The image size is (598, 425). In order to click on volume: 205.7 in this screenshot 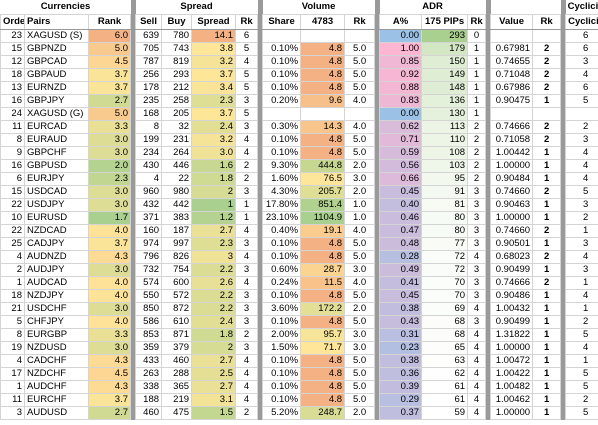, I will do `click(323, 192)`.